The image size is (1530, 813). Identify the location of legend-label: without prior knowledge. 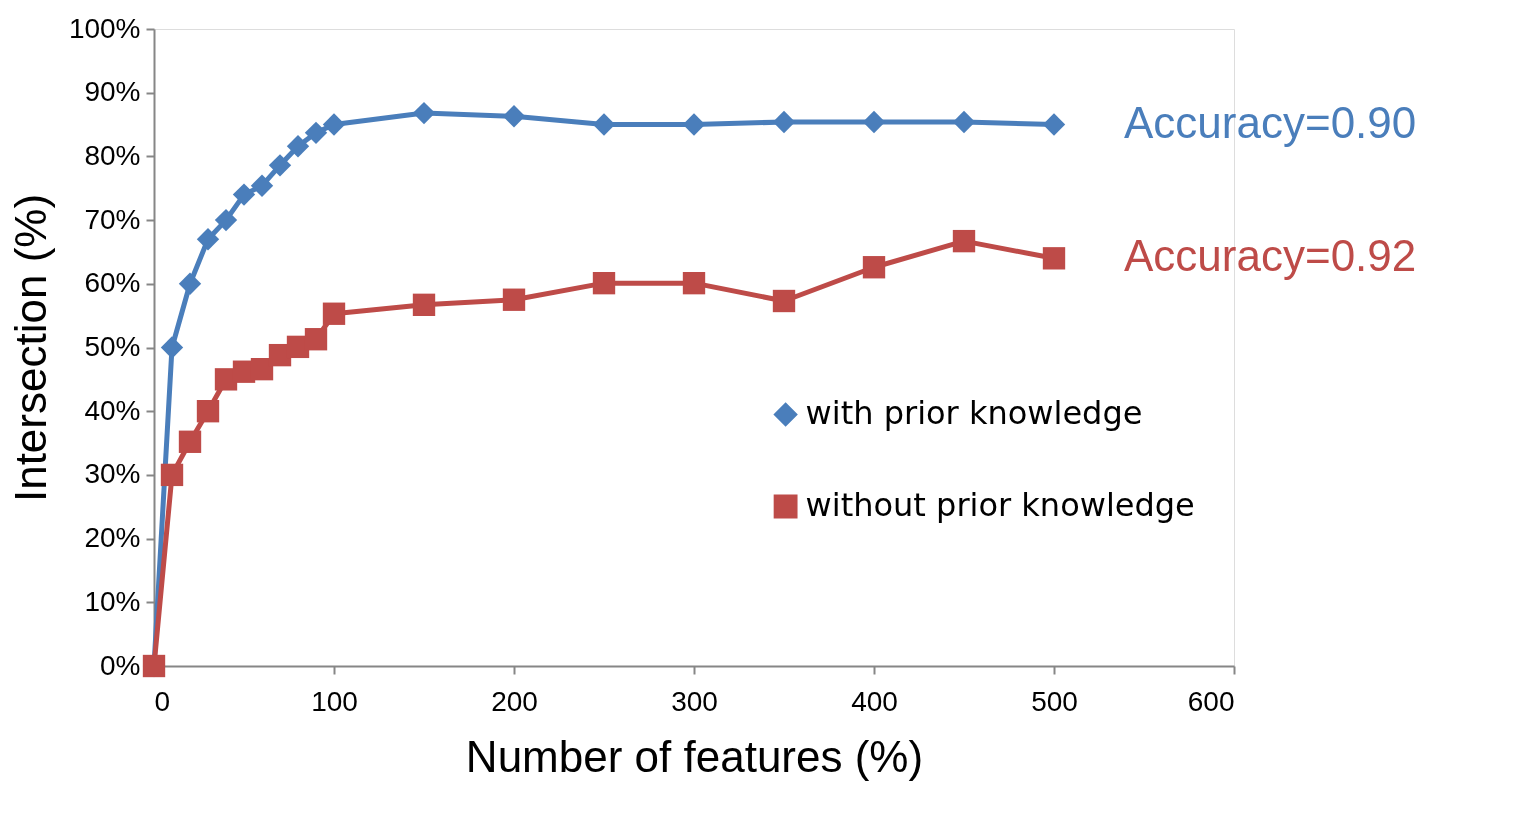
(1000, 505).